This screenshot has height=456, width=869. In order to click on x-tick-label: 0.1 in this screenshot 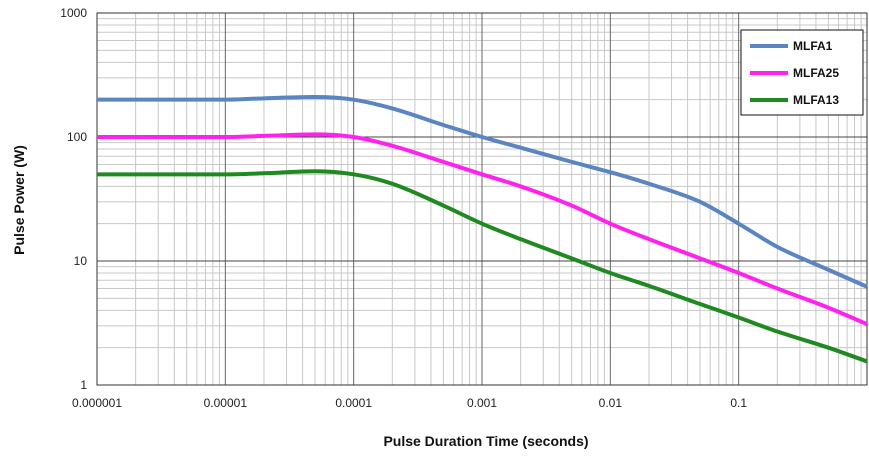, I will do `click(738, 403)`.